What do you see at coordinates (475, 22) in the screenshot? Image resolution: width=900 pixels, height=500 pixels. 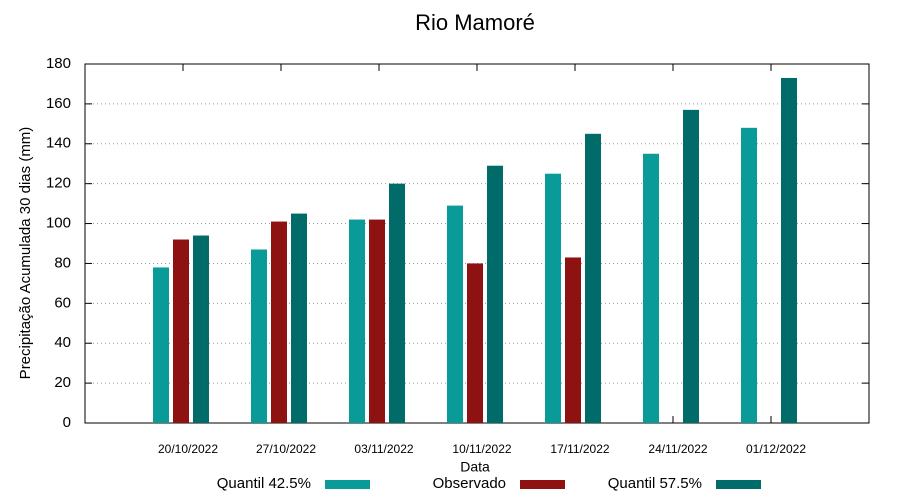 I see `chart-title: Rio Mamoré` at bounding box center [475, 22].